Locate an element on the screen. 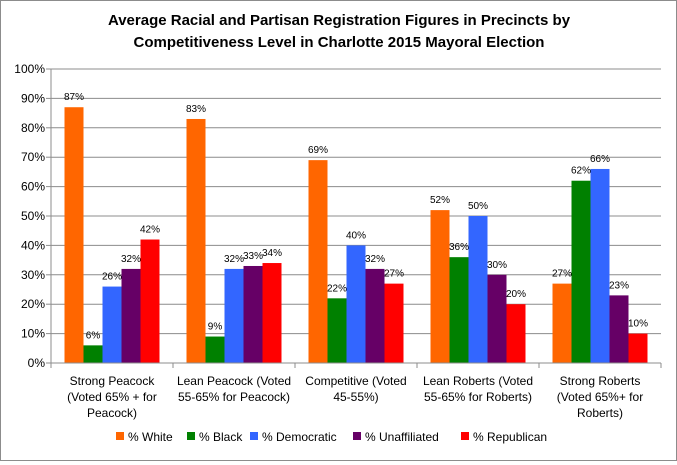 This screenshot has height=465, width=677. data-label: 83% is located at coordinates (196, 109).